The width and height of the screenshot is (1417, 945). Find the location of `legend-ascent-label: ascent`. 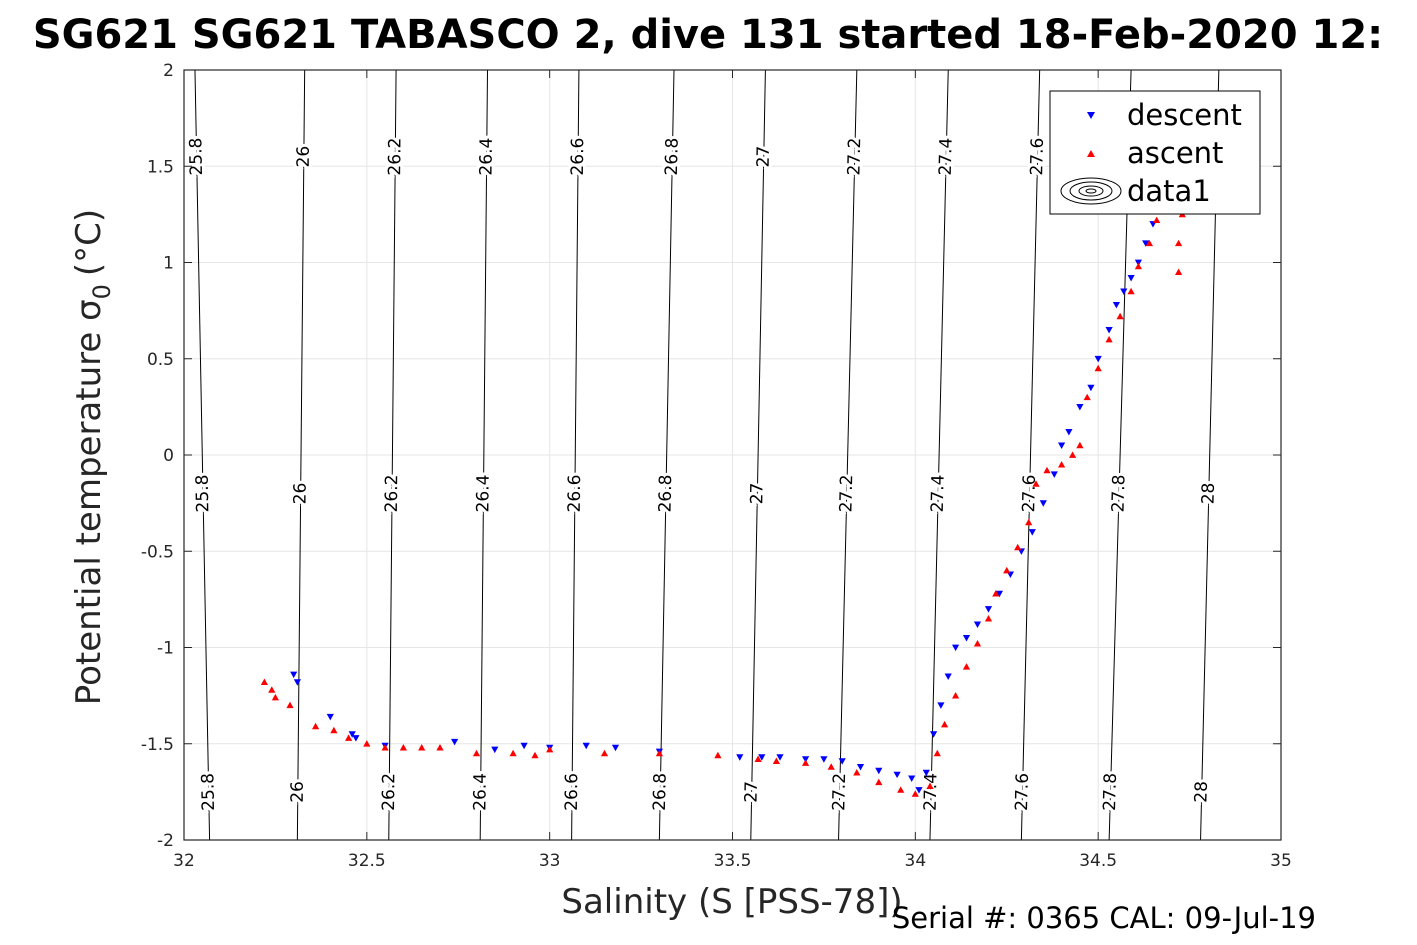

legend-ascent-label: ascent is located at coordinates (1175, 153).